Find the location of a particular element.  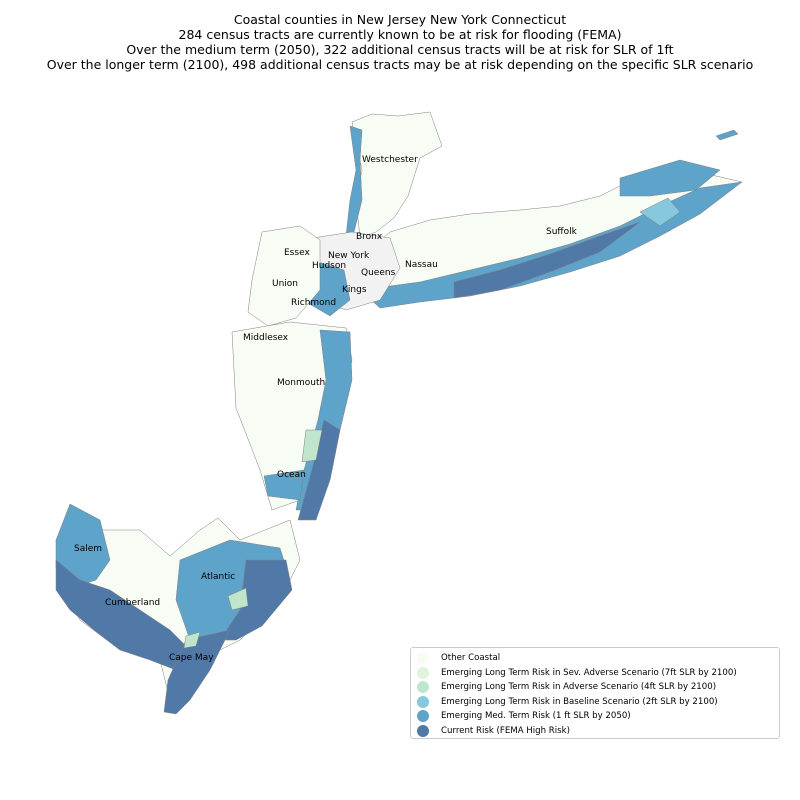

legend-item: Other Coastal is located at coordinates (458, 658).